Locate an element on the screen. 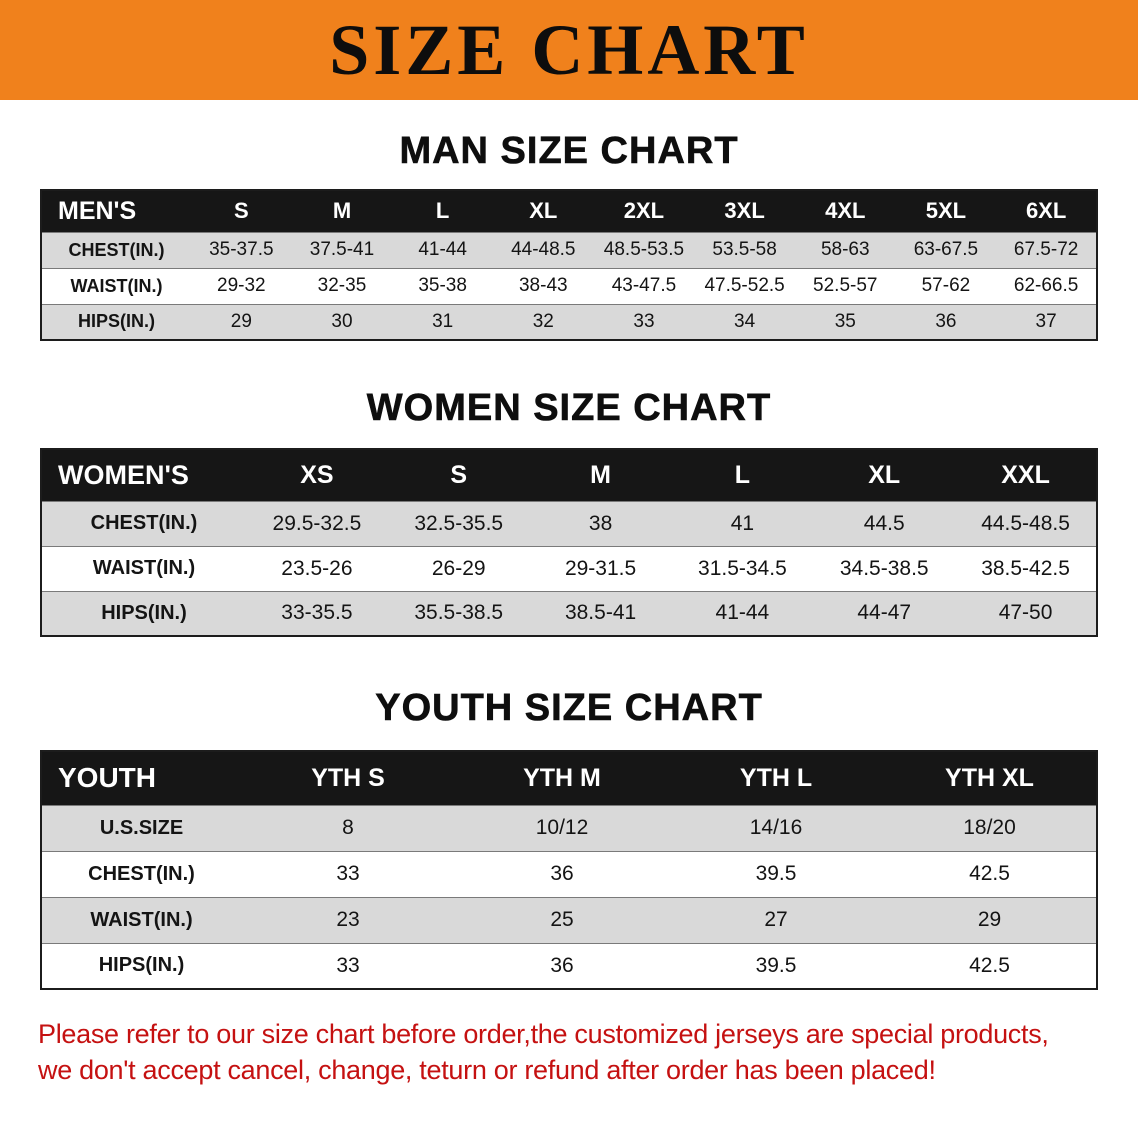 This screenshot has width=1138, height=1132. table-row: CHEST(IN.) 33 36 39.5 42.5 is located at coordinates (569, 874).